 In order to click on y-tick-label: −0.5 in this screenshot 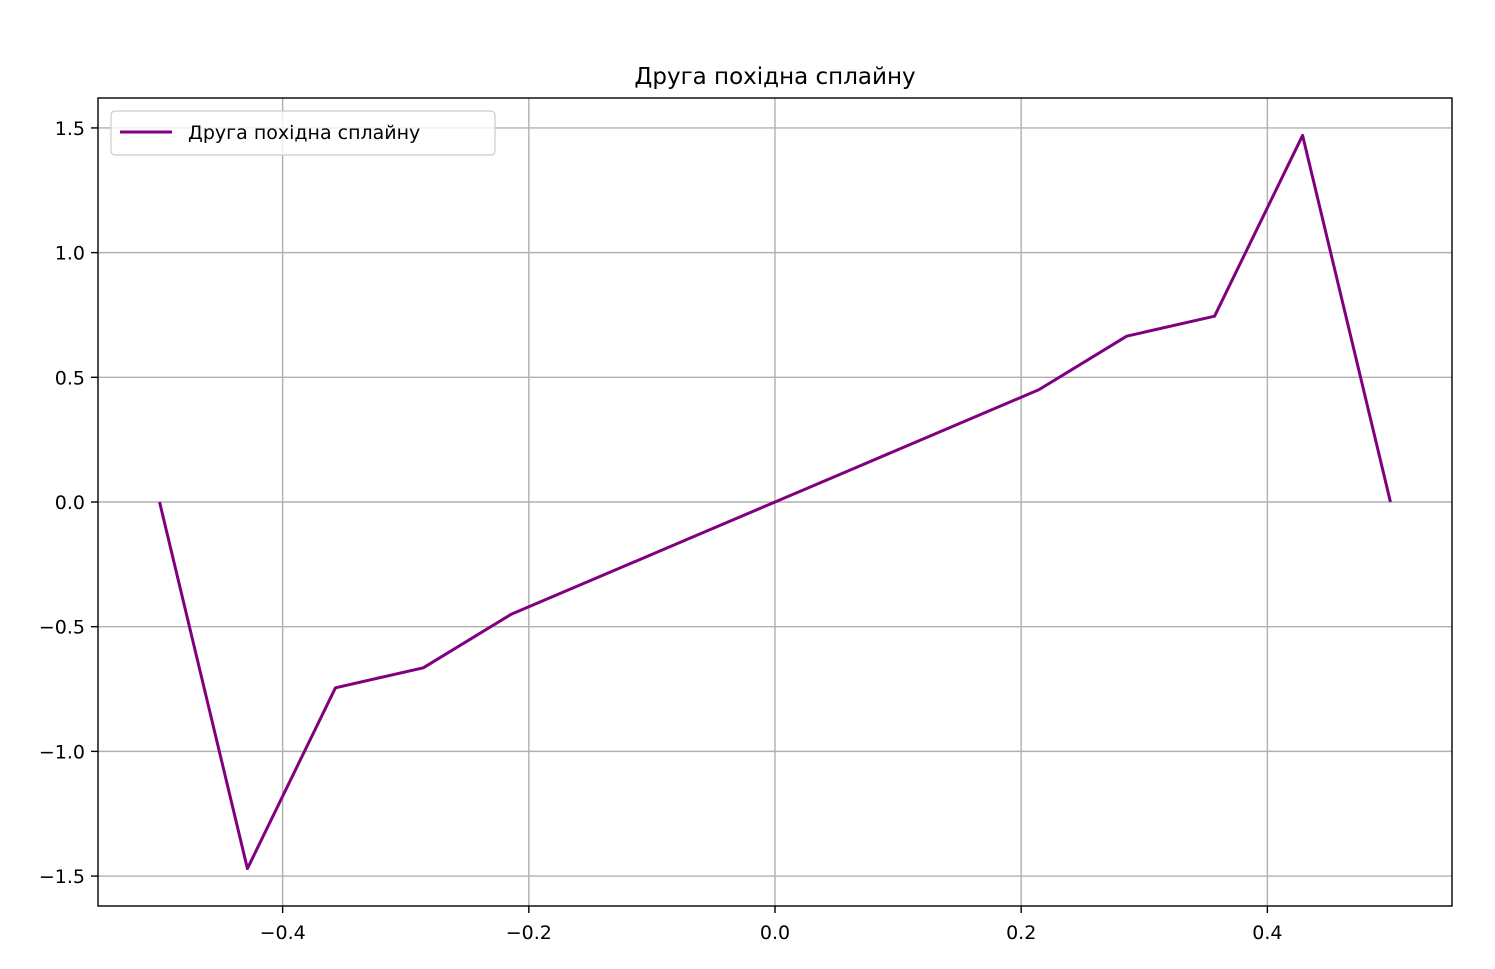, I will do `click(62, 628)`.